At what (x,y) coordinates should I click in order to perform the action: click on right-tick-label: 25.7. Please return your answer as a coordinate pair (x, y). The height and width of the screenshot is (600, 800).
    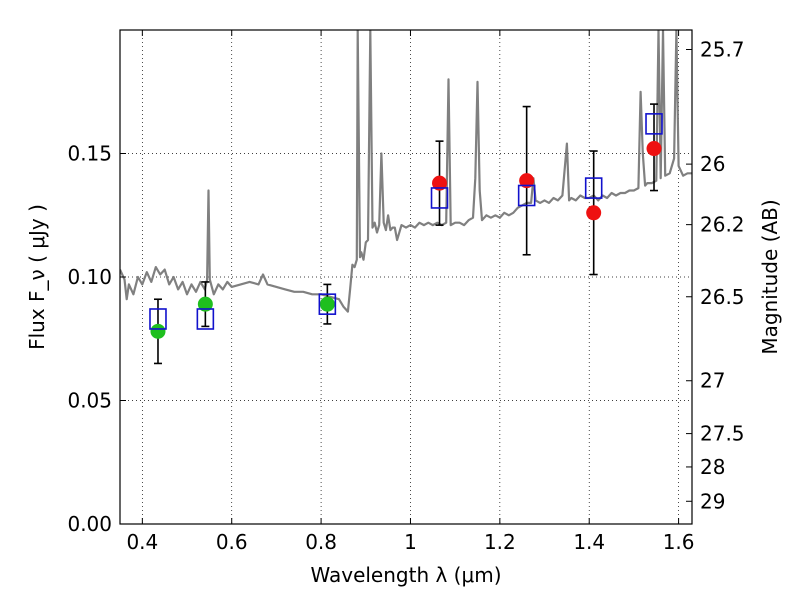
    Looking at the image, I should click on (722, 50).